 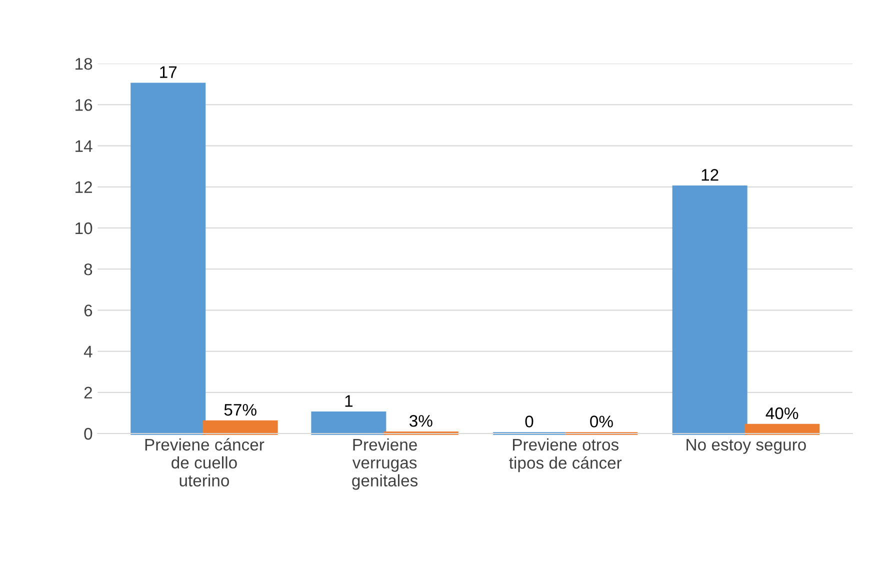 What do you see at coordinates (88, 392) in the screenshot?
I see `y-tick-label: 2` at bounding box center [88, 392].